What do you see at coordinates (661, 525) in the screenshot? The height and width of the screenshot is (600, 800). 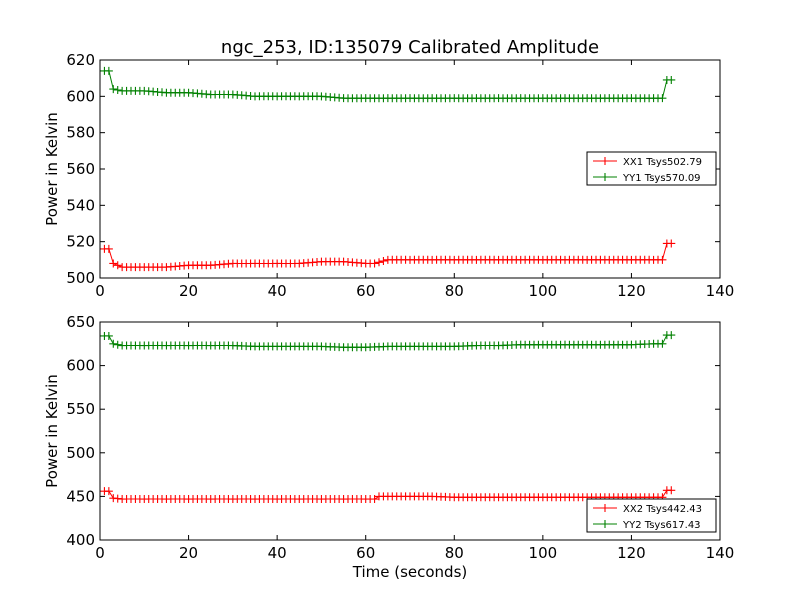 I see `legend-label: YY2 Tsys617.43` at bounding box center [661, 525].